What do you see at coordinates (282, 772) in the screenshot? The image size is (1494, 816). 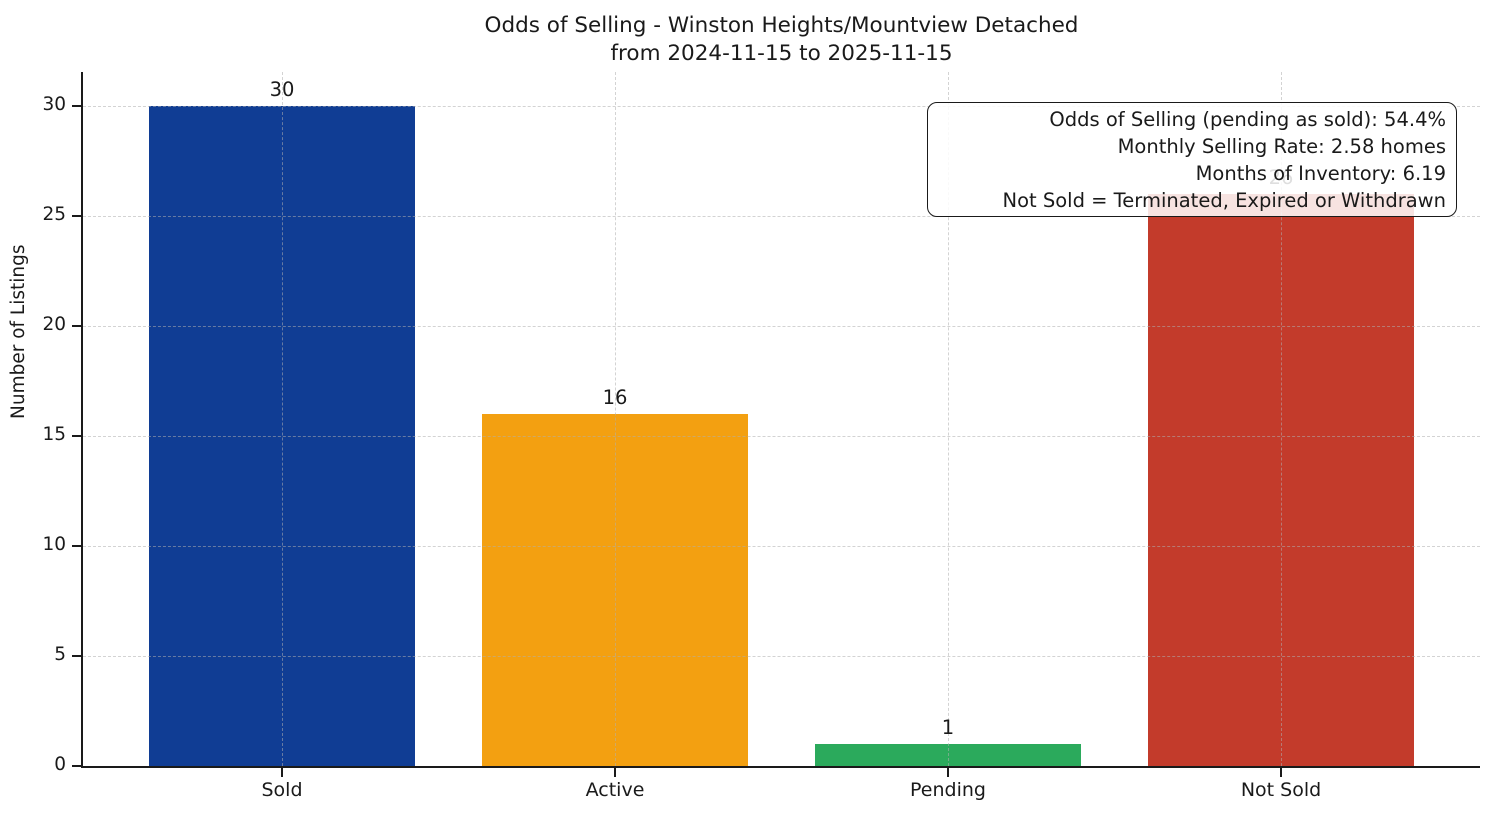 I see `x-tick-mark-sold` at bounding box center [282, 772].